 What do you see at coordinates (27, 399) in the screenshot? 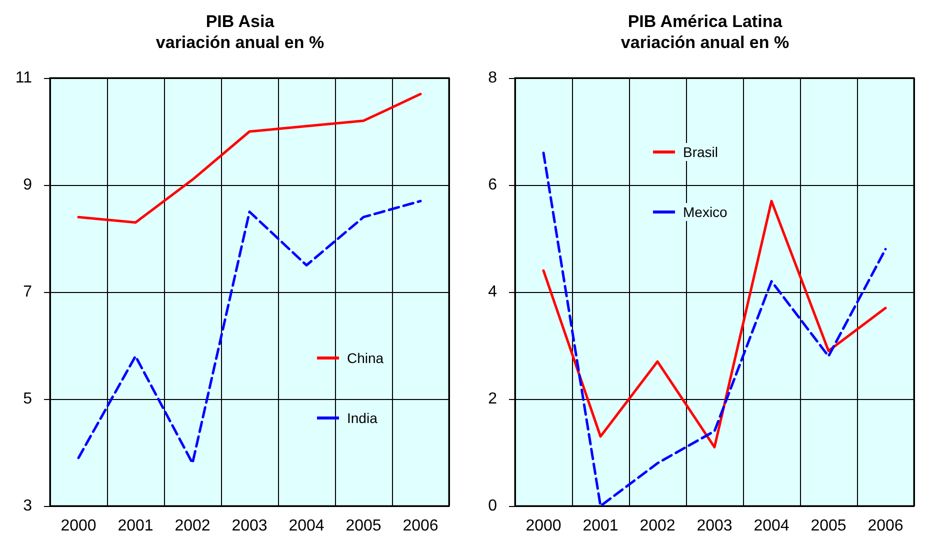
I see `y-tick-label: 5` at bounding box center [27, 399].